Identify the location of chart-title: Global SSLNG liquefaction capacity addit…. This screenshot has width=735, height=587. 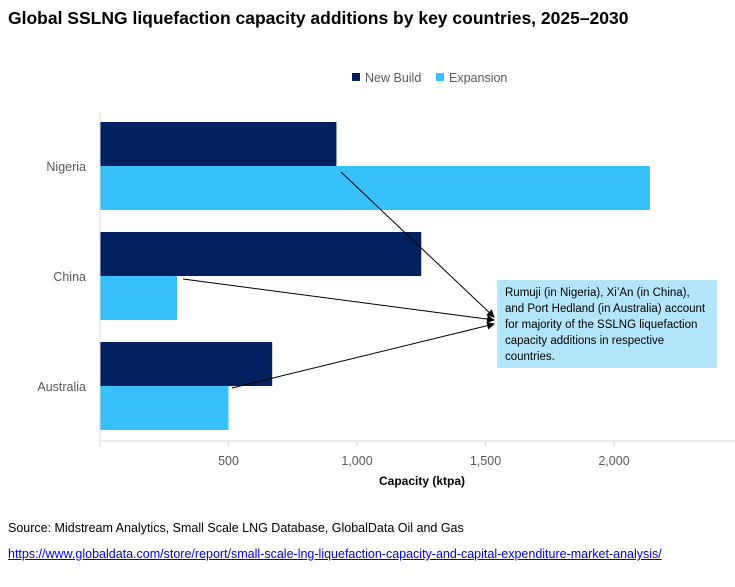
(318, 18).